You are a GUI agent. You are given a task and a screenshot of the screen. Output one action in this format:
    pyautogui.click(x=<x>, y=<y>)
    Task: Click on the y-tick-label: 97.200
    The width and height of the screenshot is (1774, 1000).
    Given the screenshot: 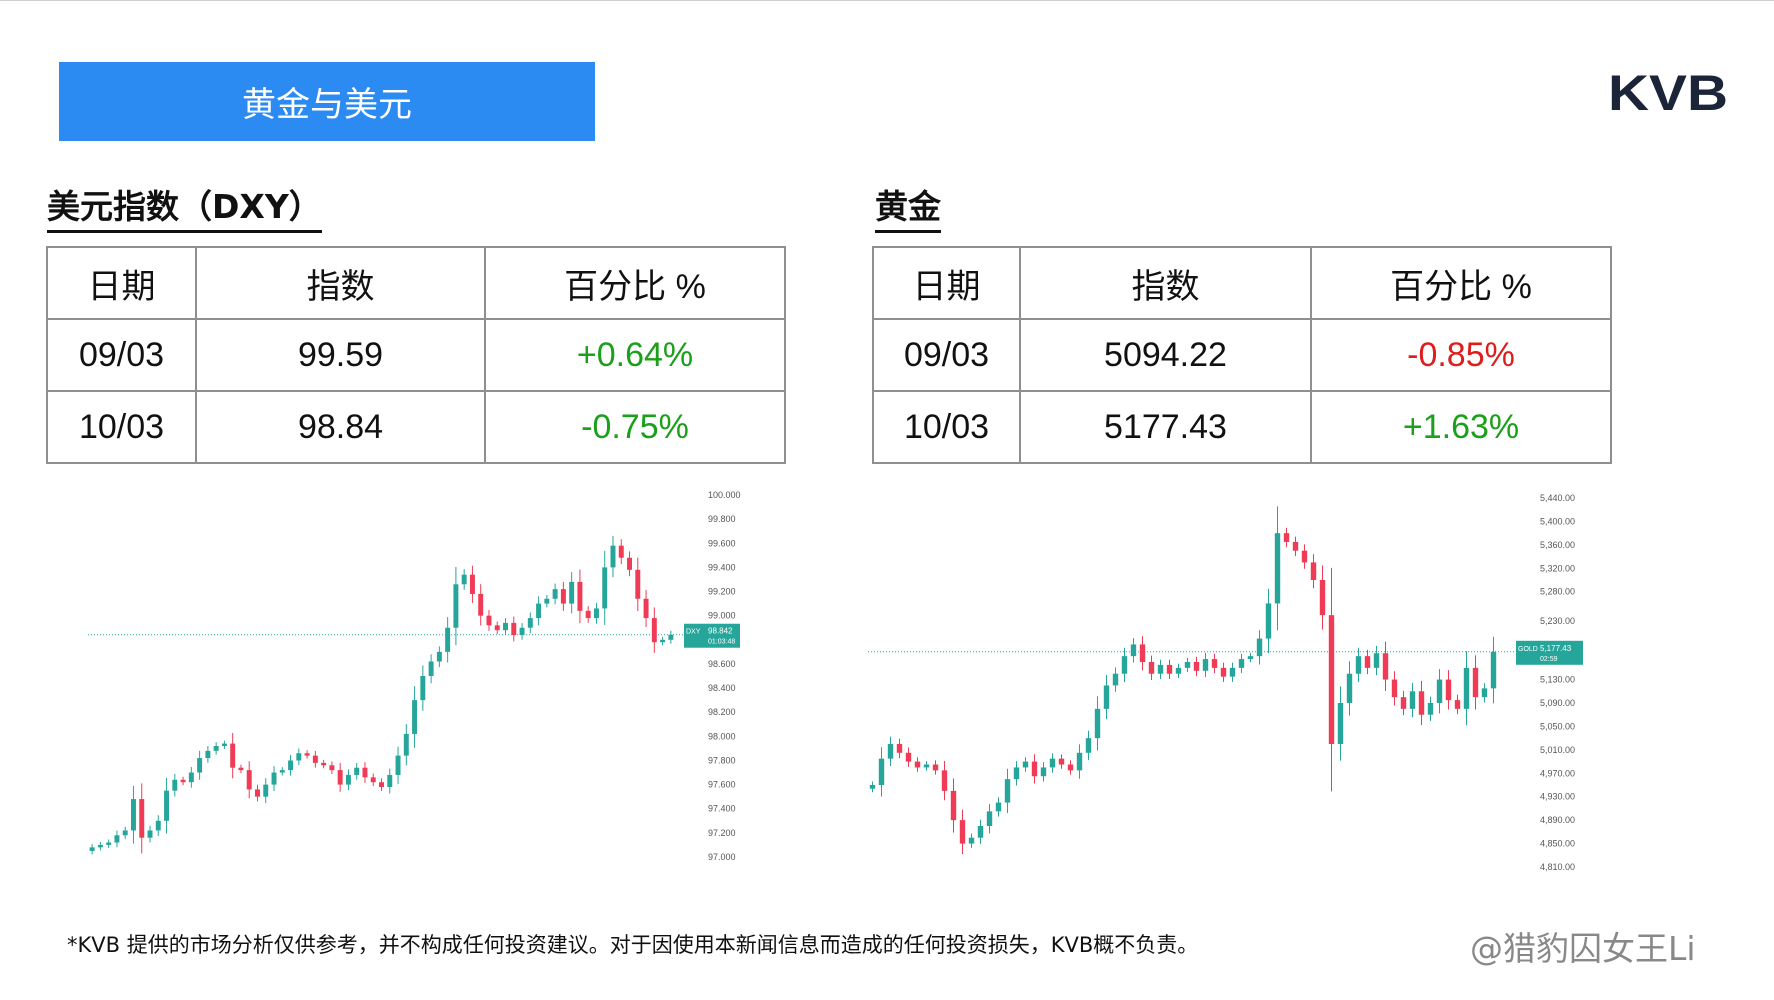 What is the action you would take?
    pyautogui.click(x=722, y=833)
    